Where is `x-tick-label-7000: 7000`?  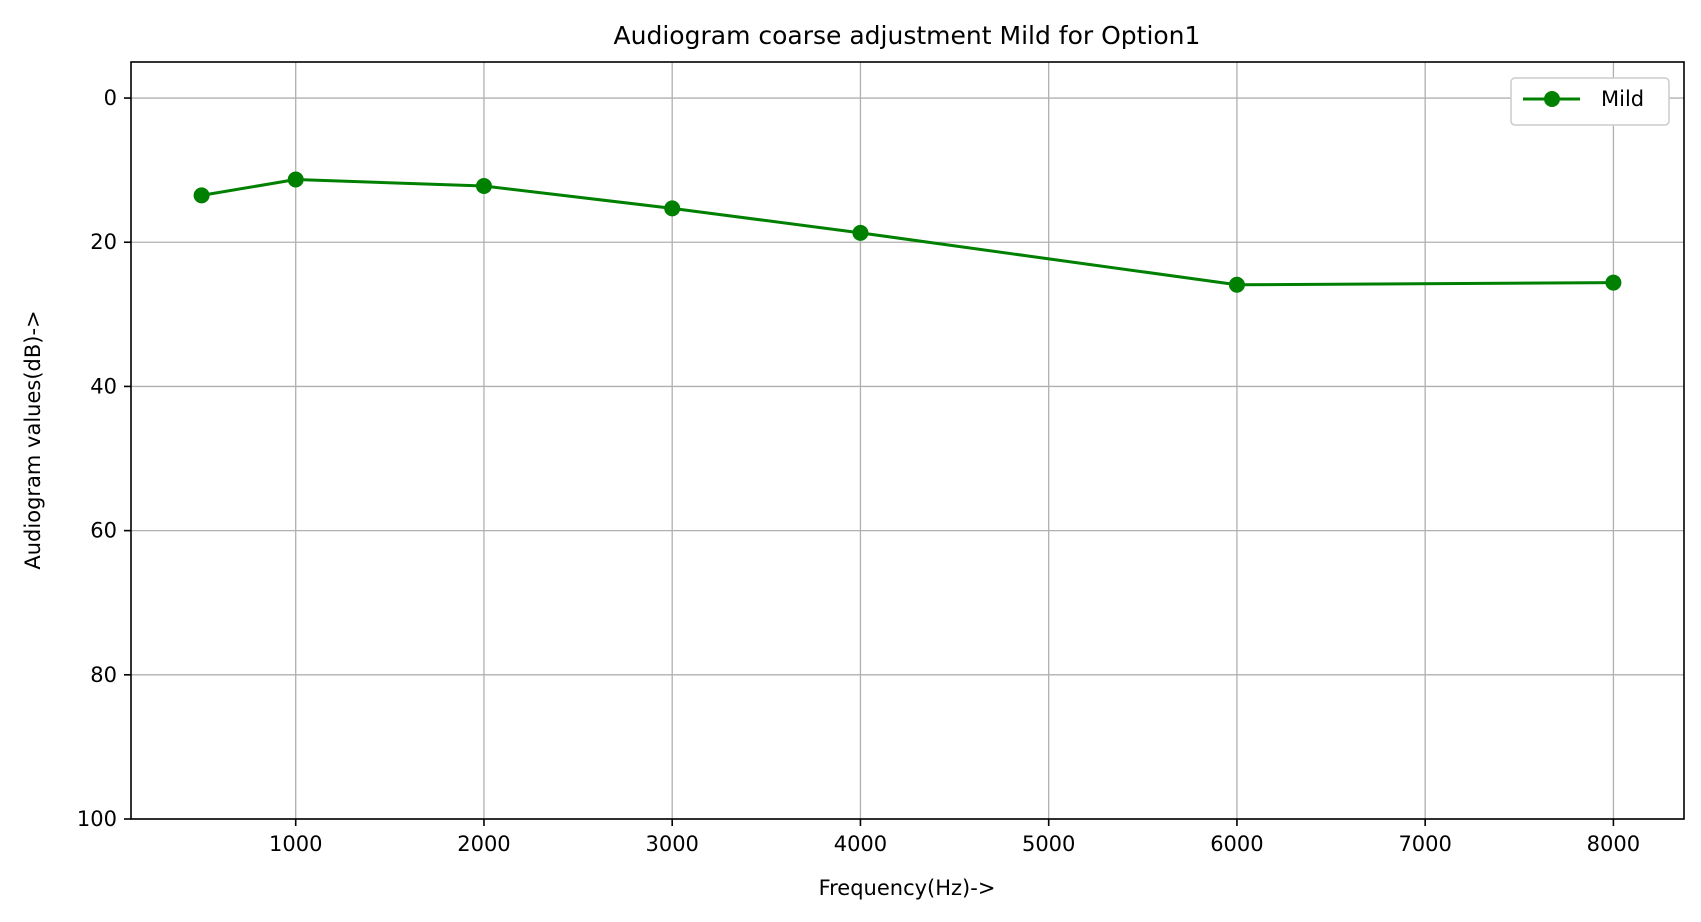 x-tick-label-7000: 7000 is located at coordinates (1424, 844).